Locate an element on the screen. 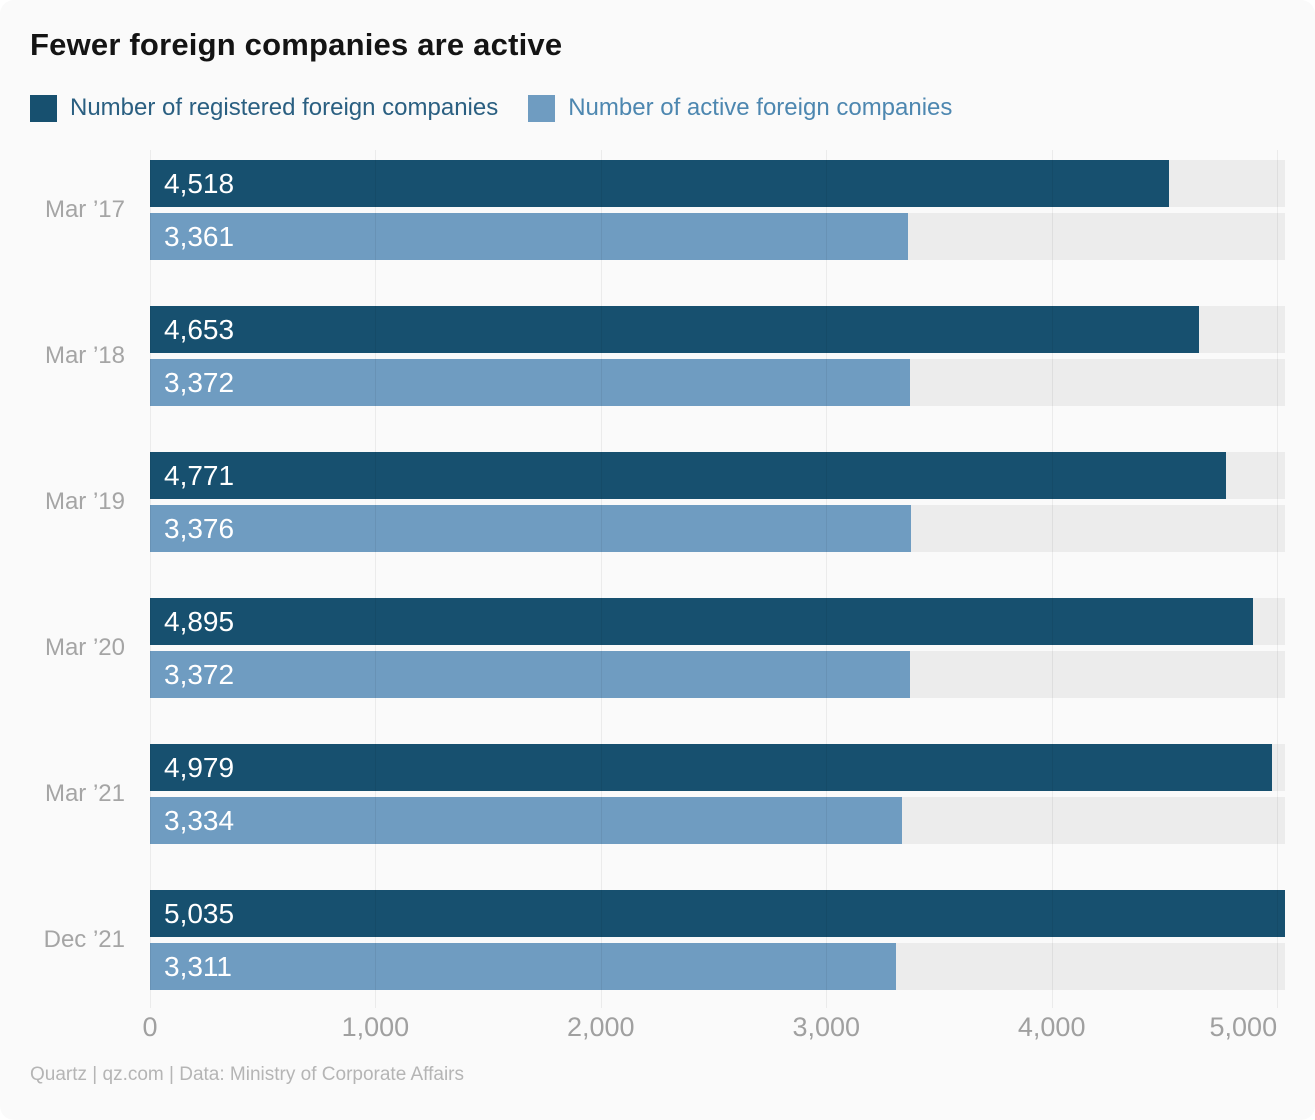  bar-registered: 5,035 is located at coordinates (717, 913).